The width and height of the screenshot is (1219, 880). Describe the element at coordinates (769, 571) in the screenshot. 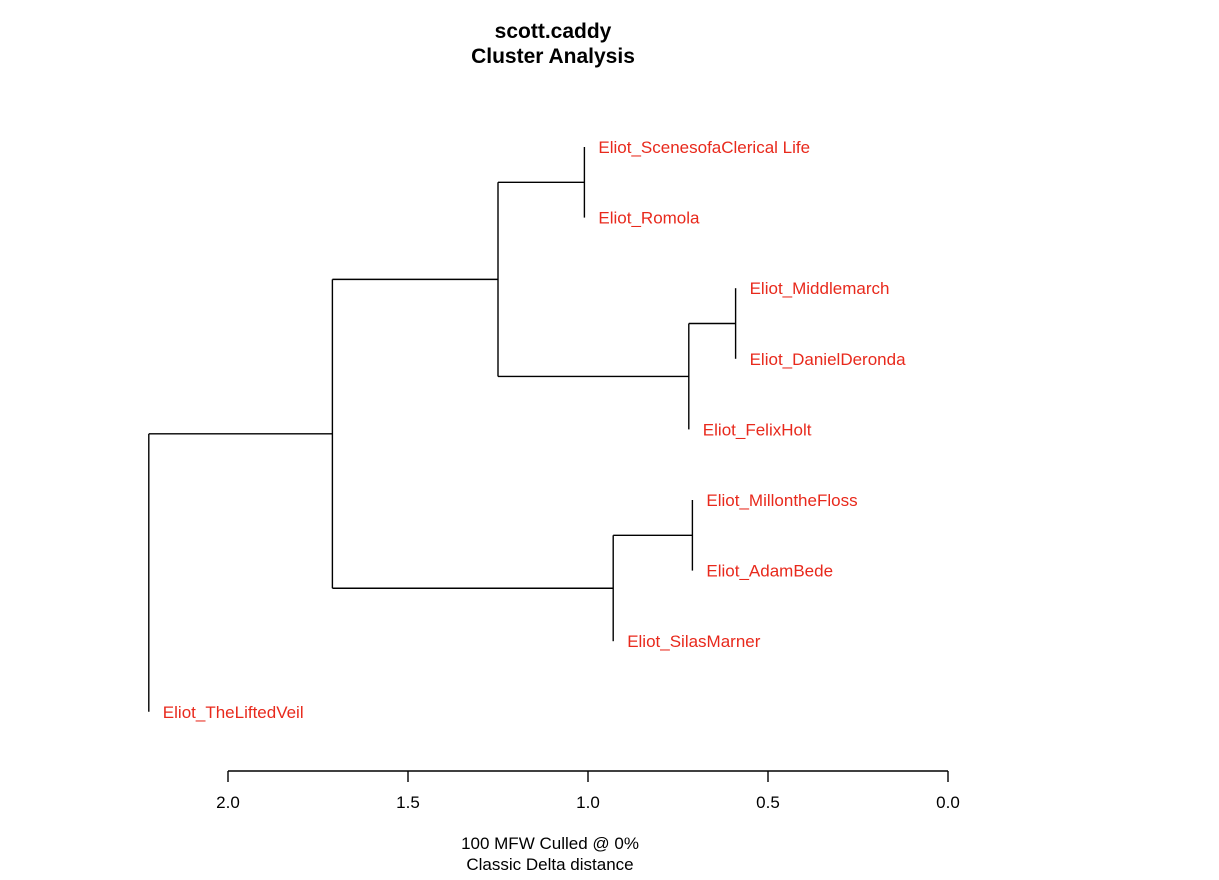

I see `leaf-label: Eliot_AdamBede` at that location.